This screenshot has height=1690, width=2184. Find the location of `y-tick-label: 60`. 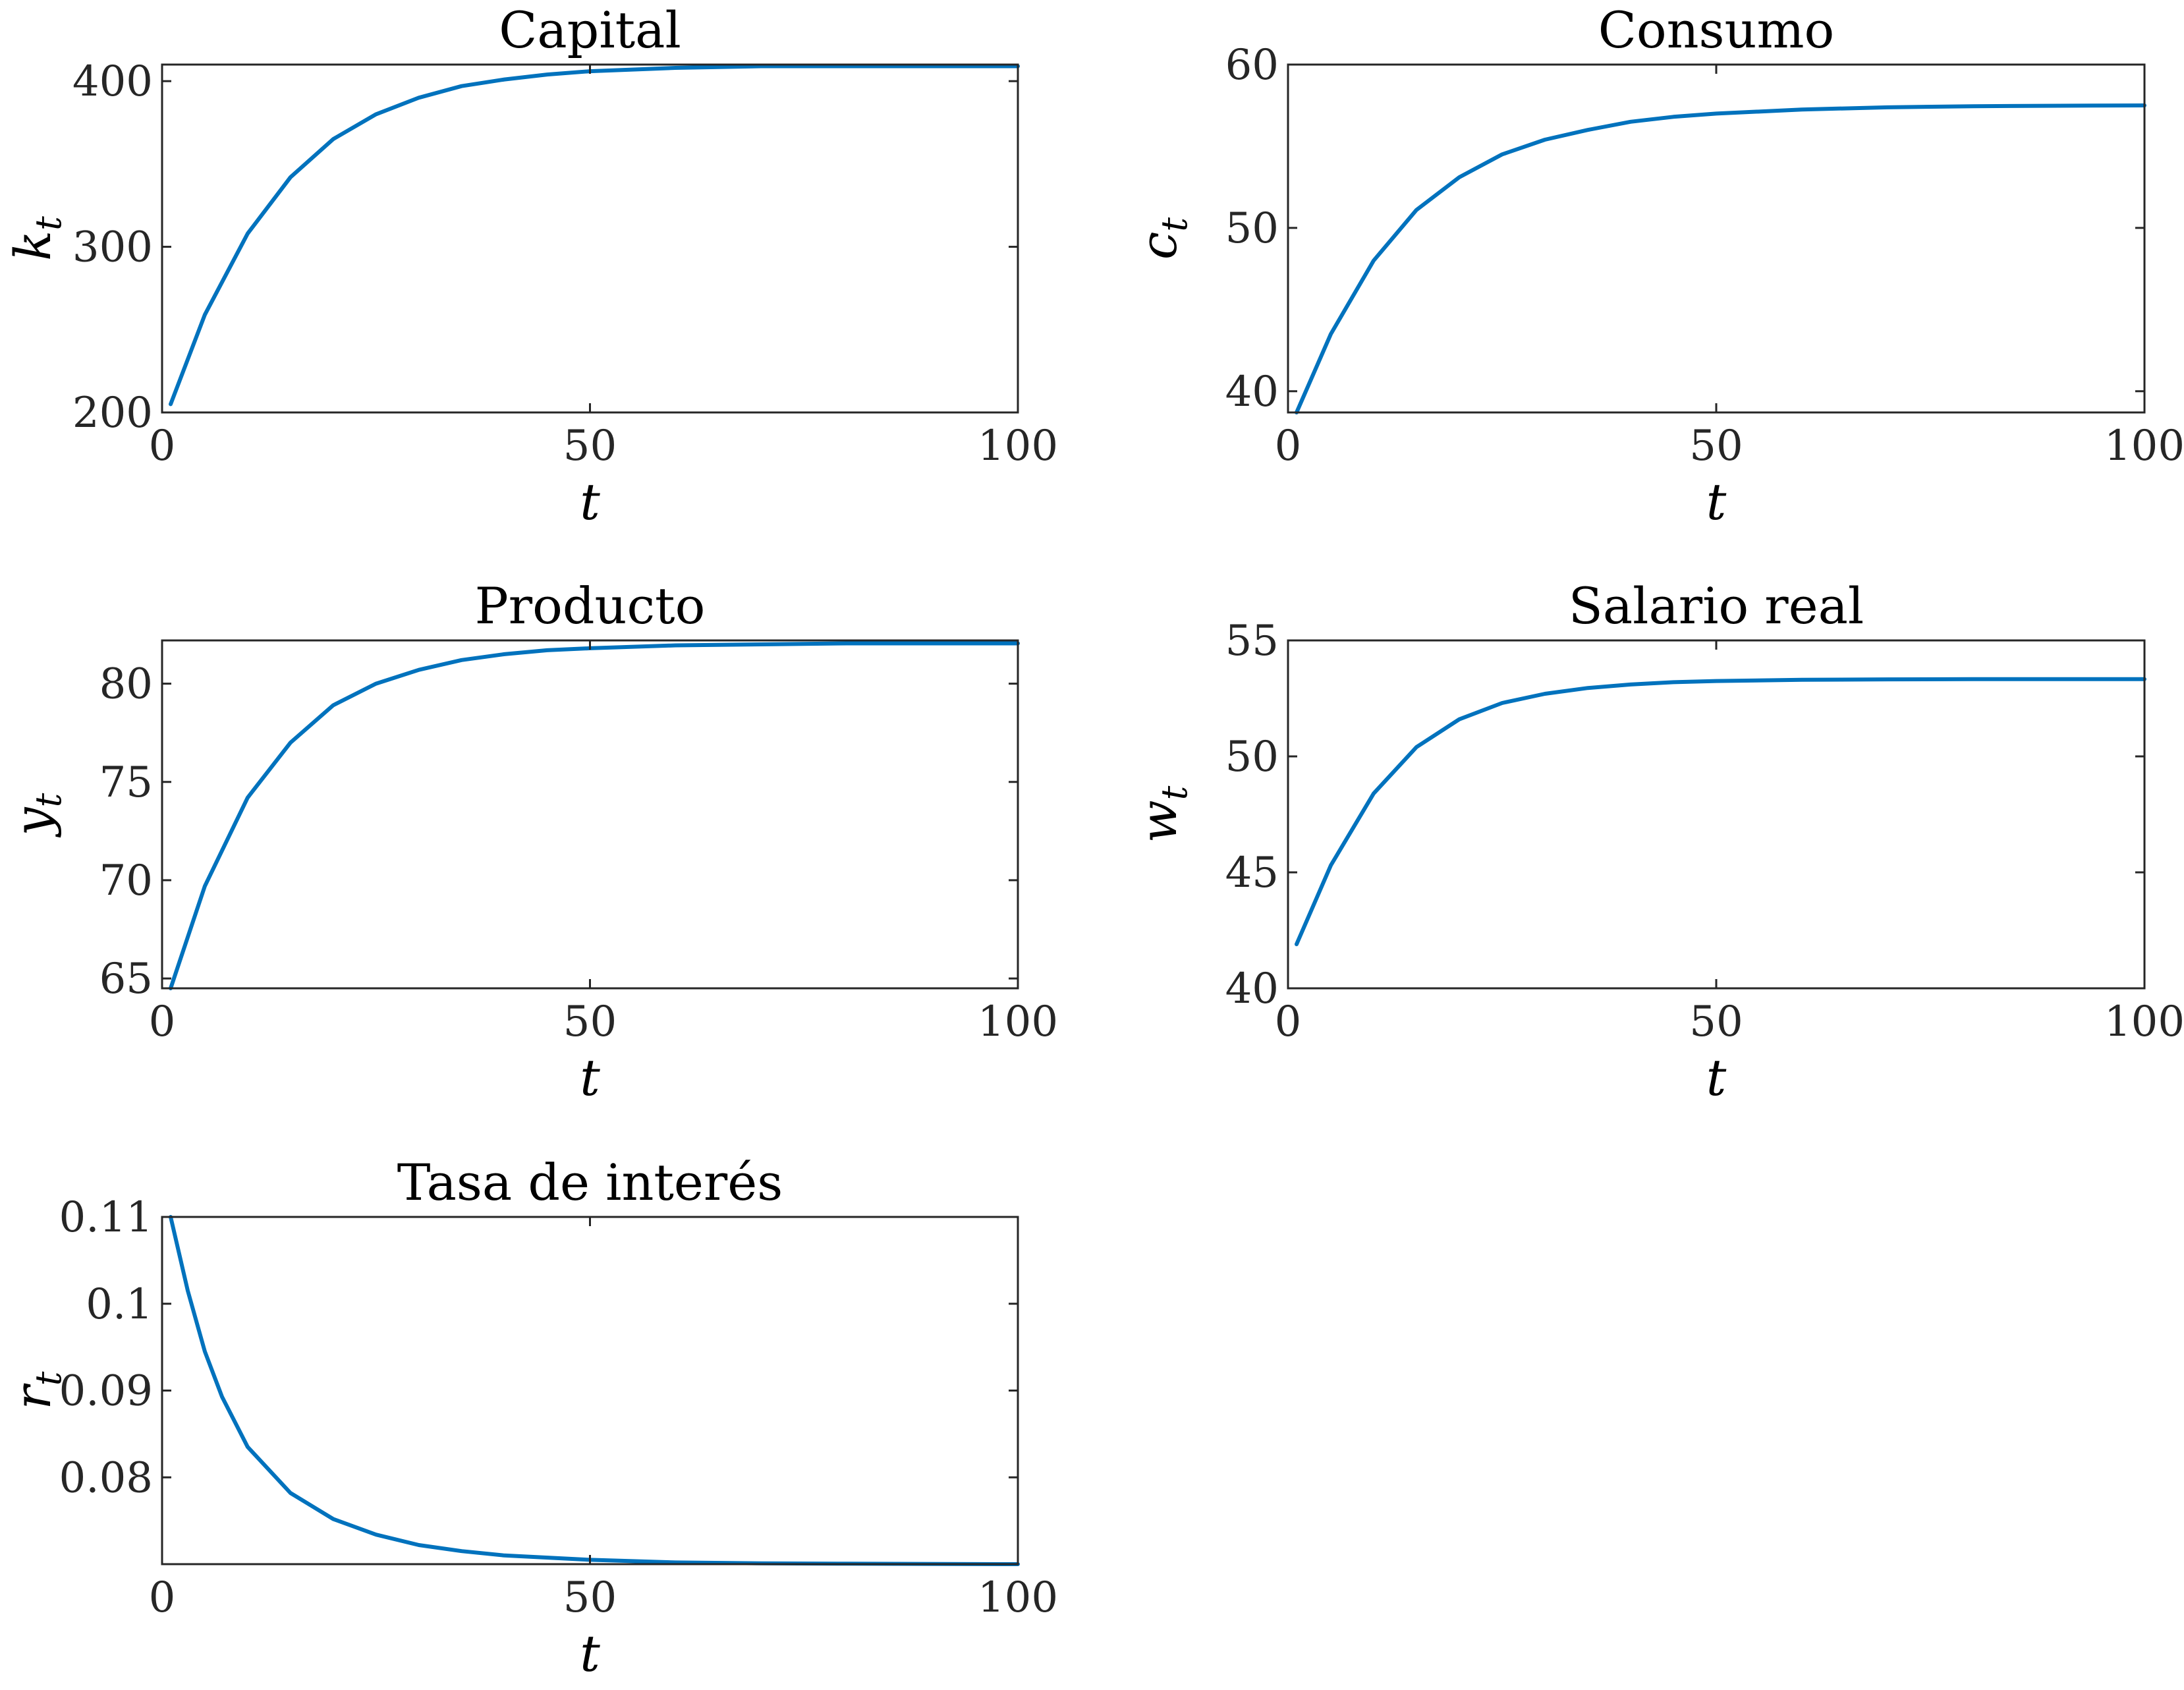

y-tick-label: 60 is located at coordinates (1252, 65).